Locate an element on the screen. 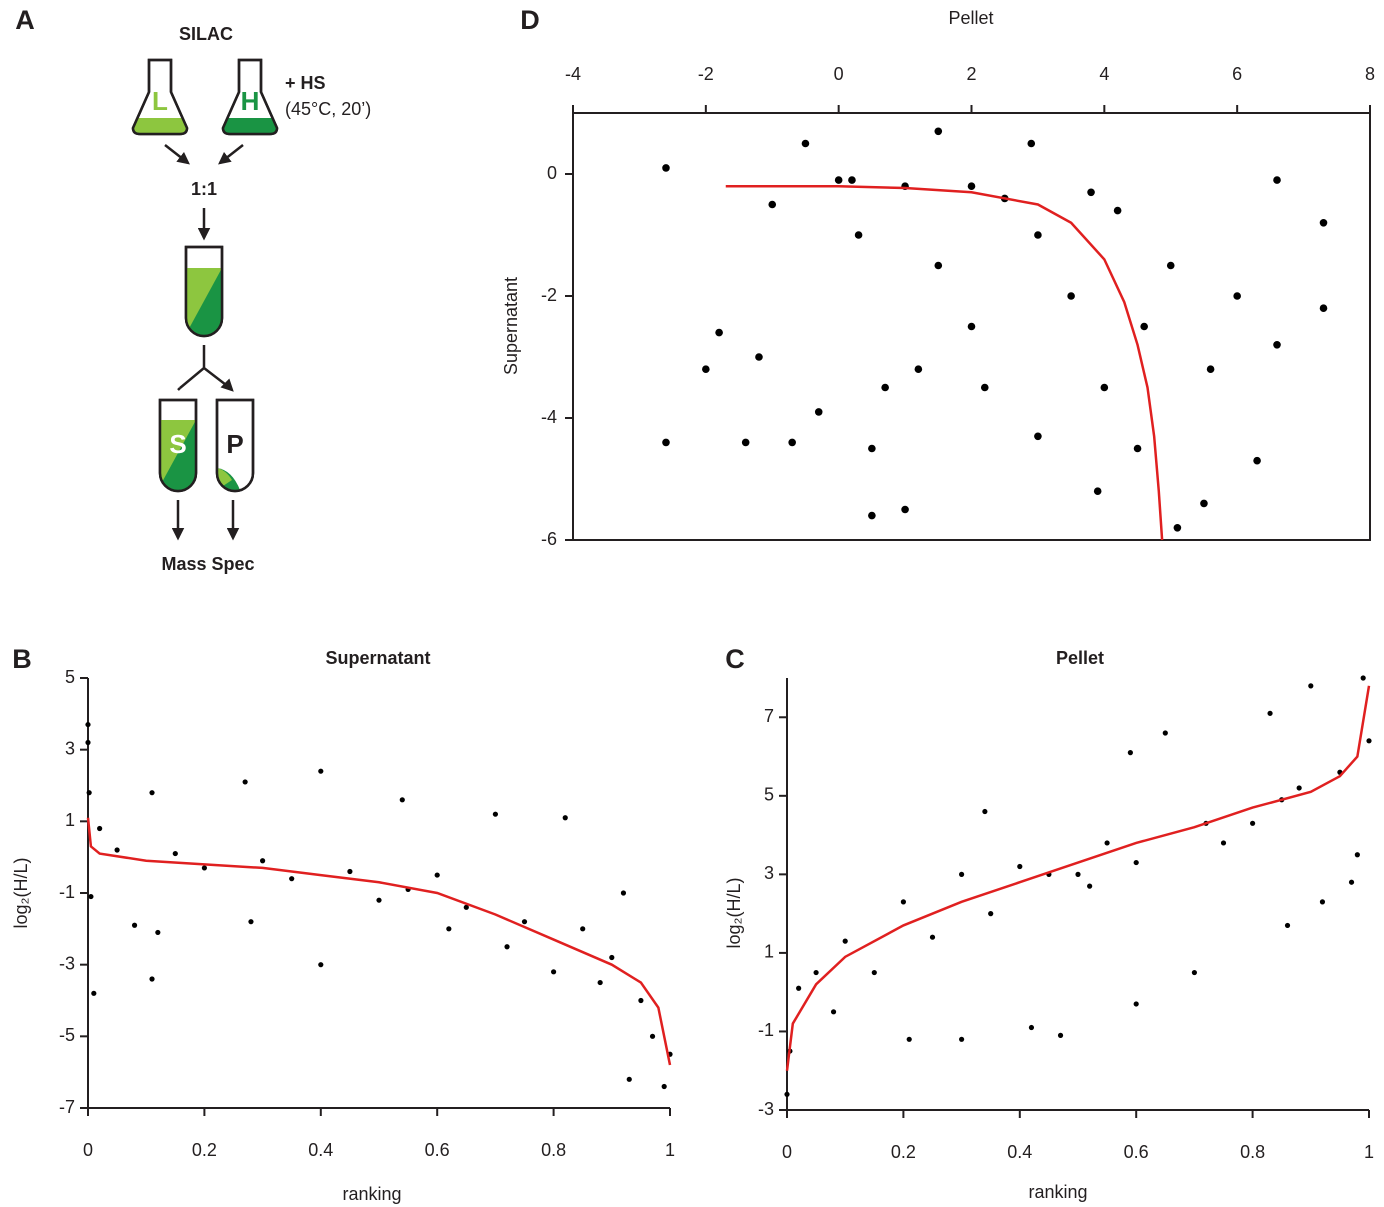 This screenshot has height=1207, width=1384. heavy-label: H is located at coordinates (250, 101).